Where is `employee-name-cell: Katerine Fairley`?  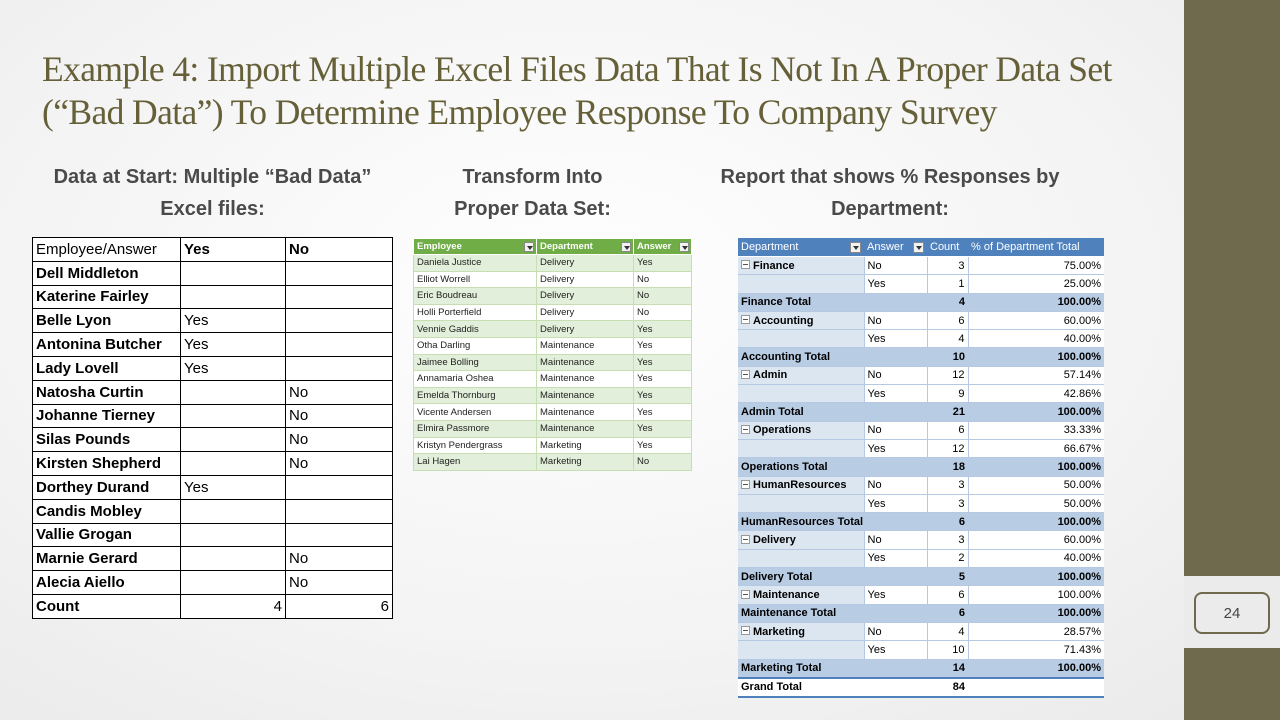
employee-name-cell: Katerine Fairley is located at coordinates (106, 297).